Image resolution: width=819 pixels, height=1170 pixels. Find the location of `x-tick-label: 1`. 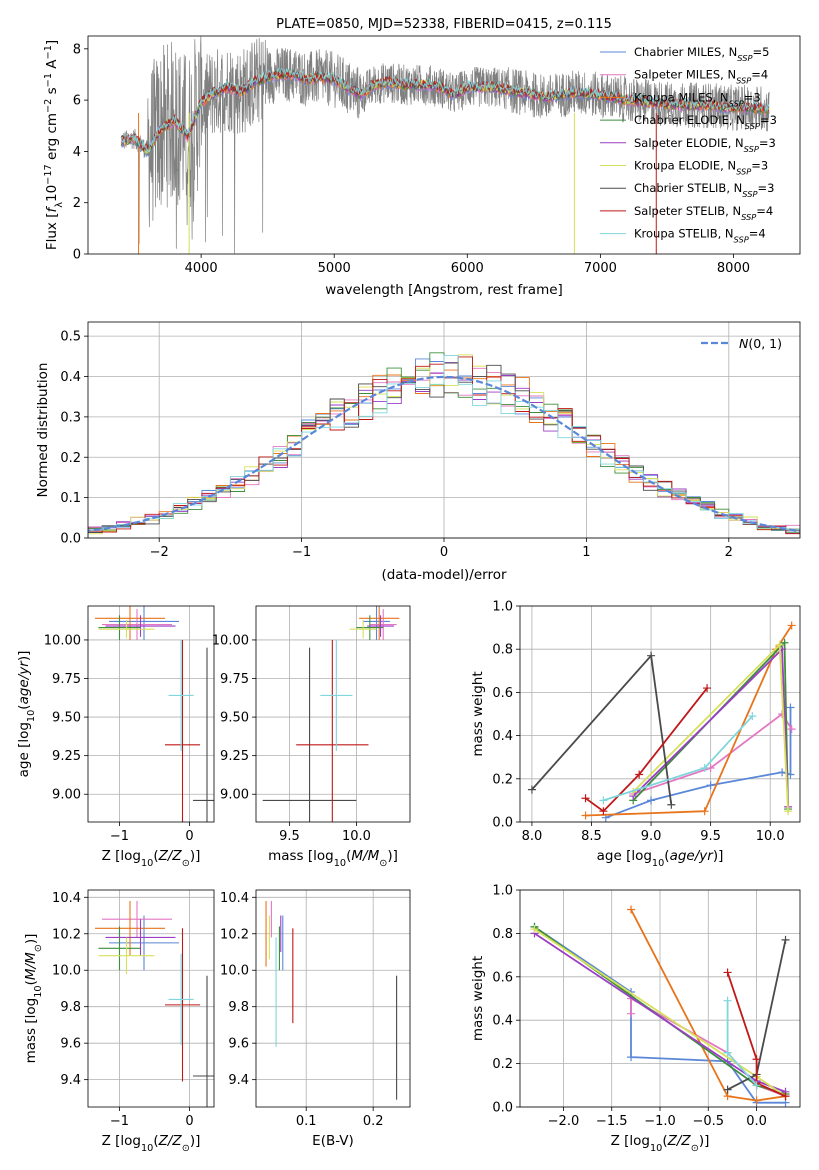

x-tick-label: 1 is located at coordinates (586, 552).